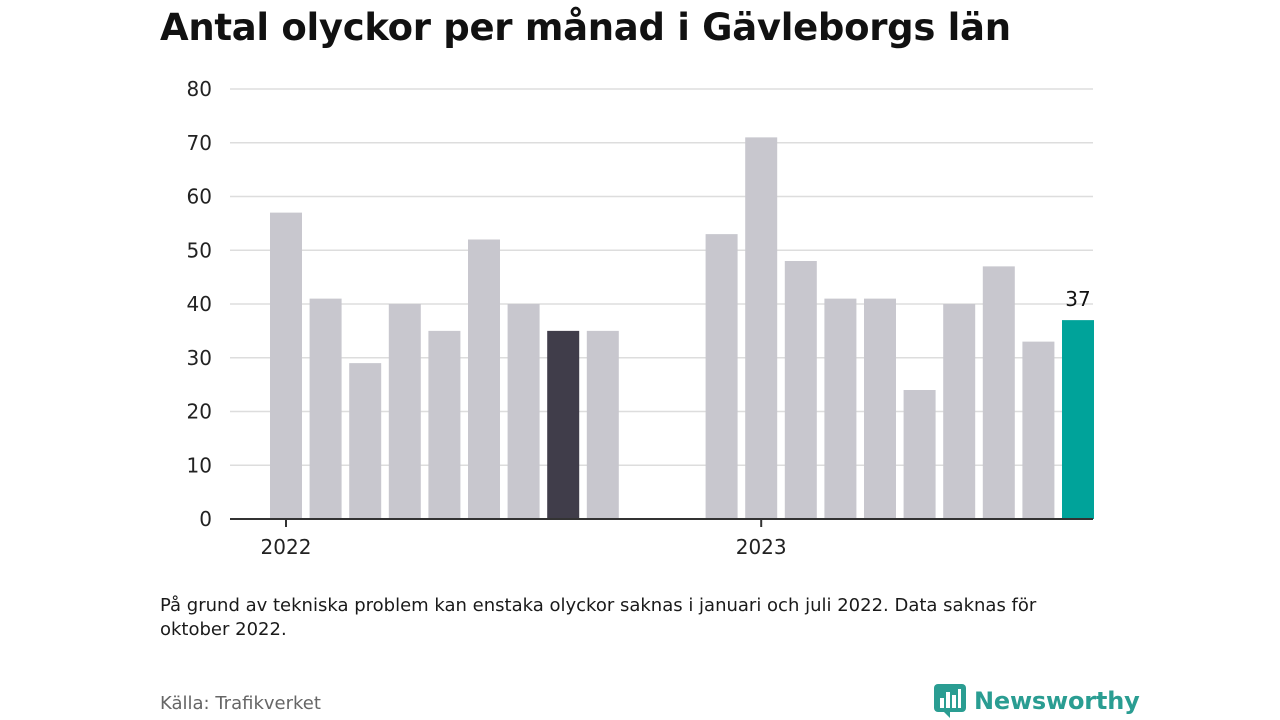  I want to click on y-axis-ticks: 0 10 20 30 40 50 60 70 80, so click(199, 304).